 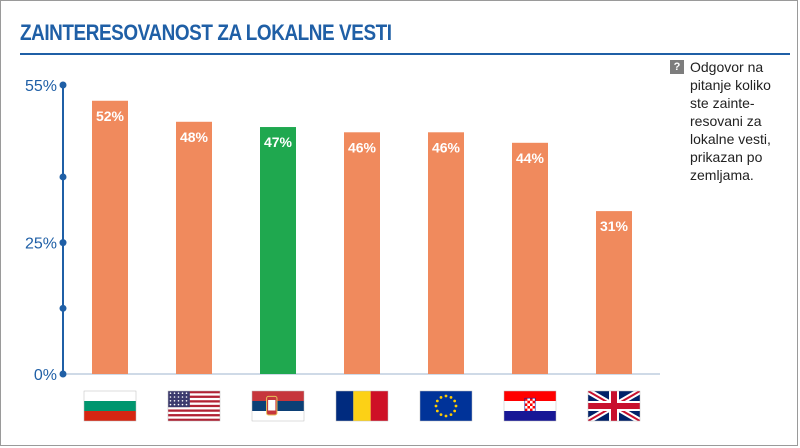 I want to click on serbia-flag, so click(x=278, y=406).